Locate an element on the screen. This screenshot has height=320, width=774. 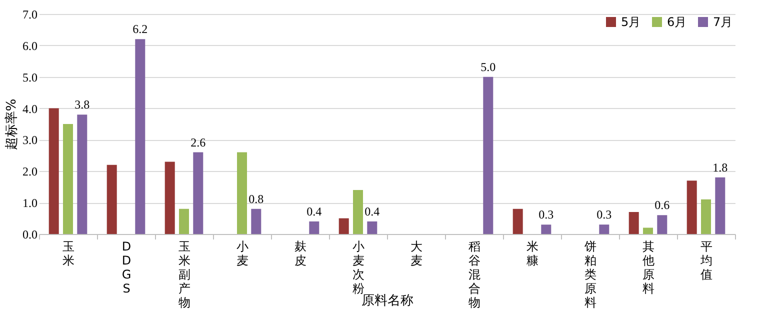
x-tick-label: 小麦次粉 is located at coordinates (358, 268).